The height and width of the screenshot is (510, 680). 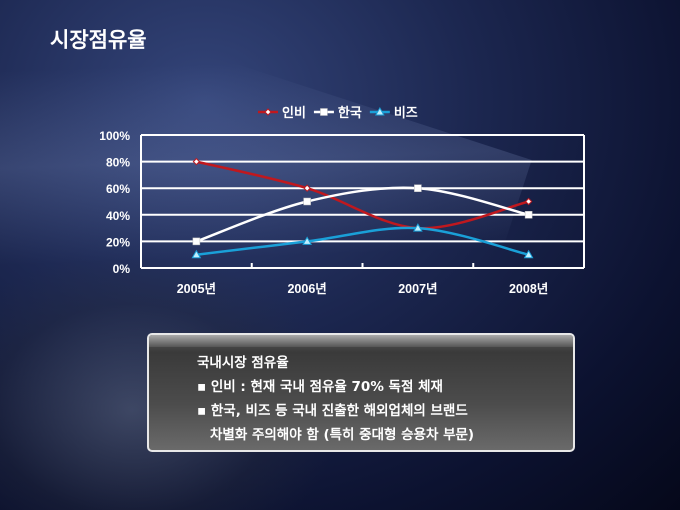 I want to click on note-bullet: ▪ 한국, 비즈 등 국내 진출한 해외업체의 브랜드, so click(x=385, y=411).